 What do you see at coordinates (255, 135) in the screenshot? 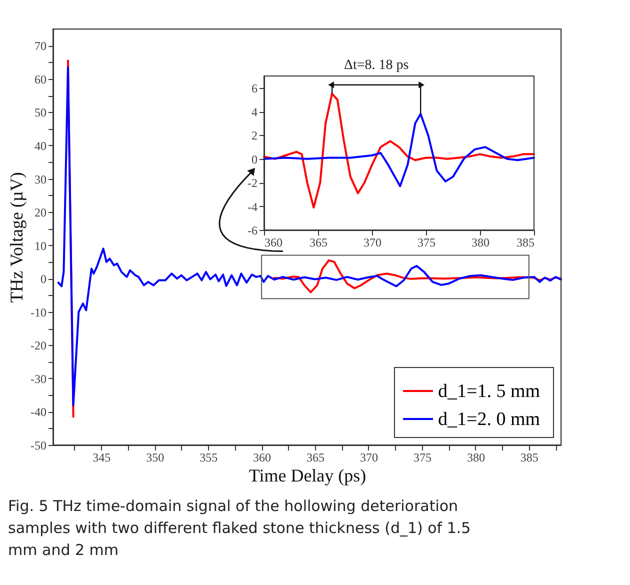
I see `y-tick-label: 2` at bounding box center [255, 135].